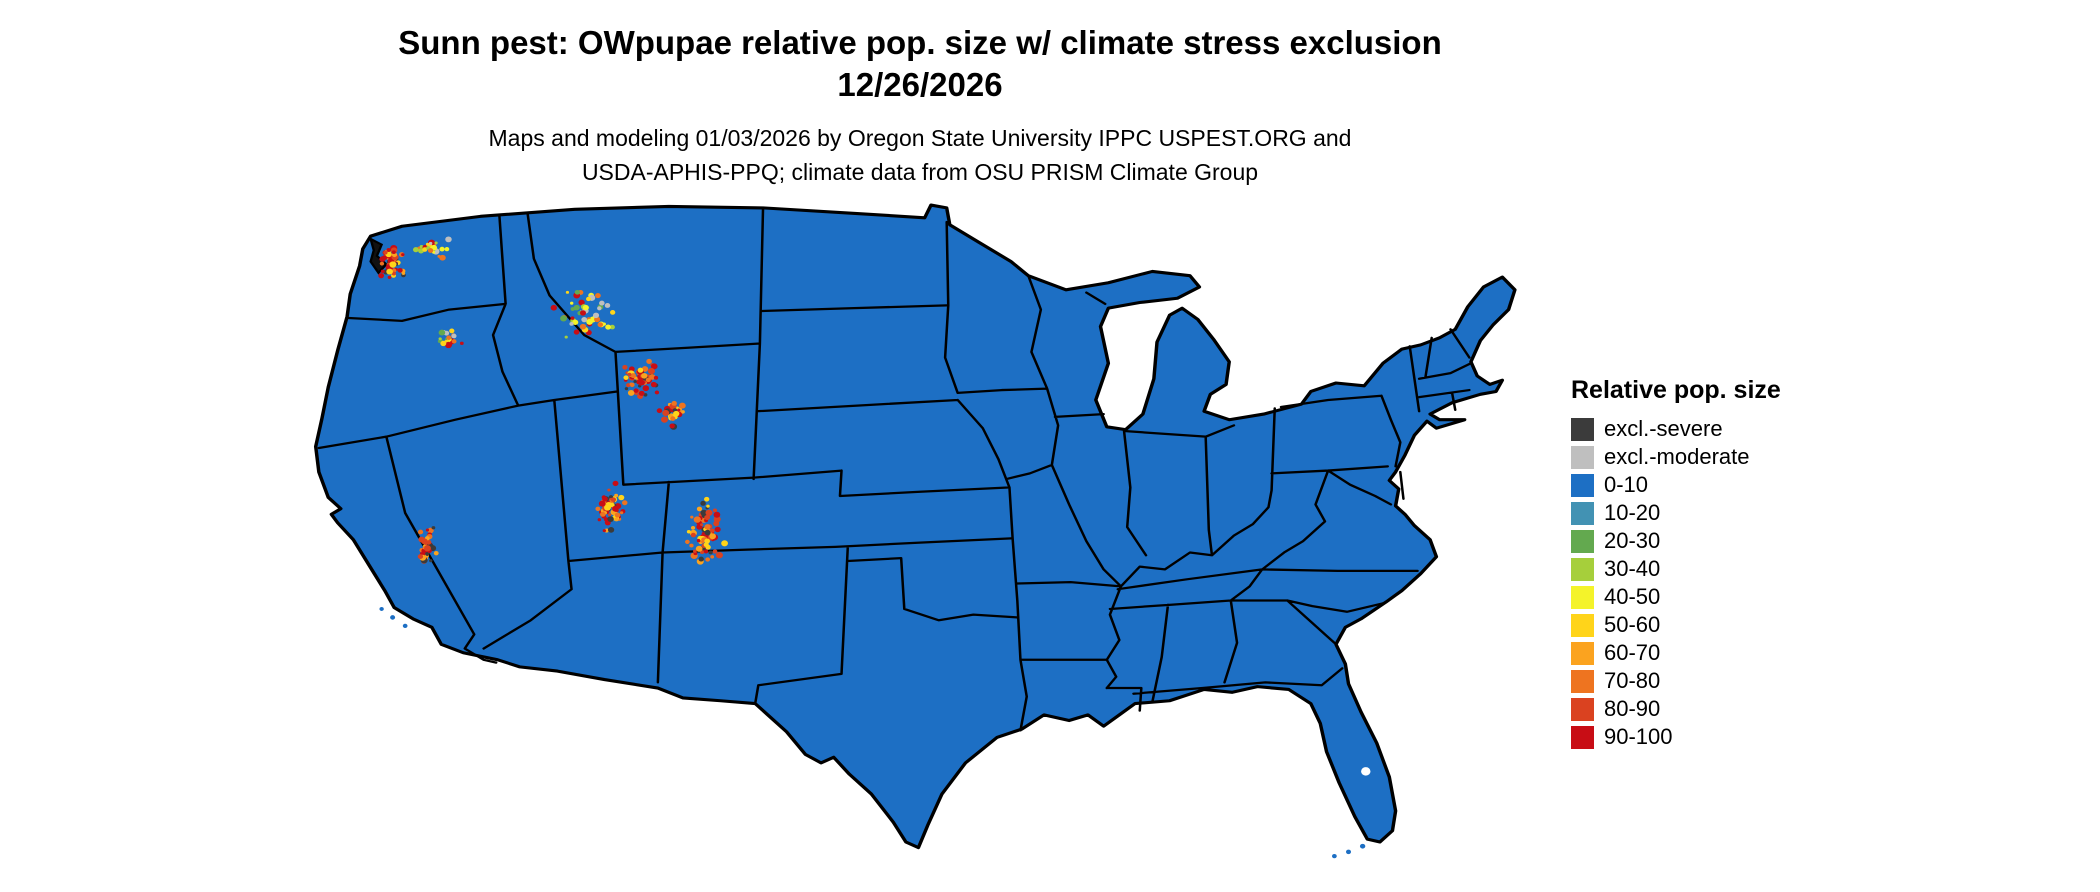 The height and width of the screenshot is (892, 2100). Describe the element at coordinates (1632, 568) in the screenshot. I see `legend-label: 30-40` at that location.